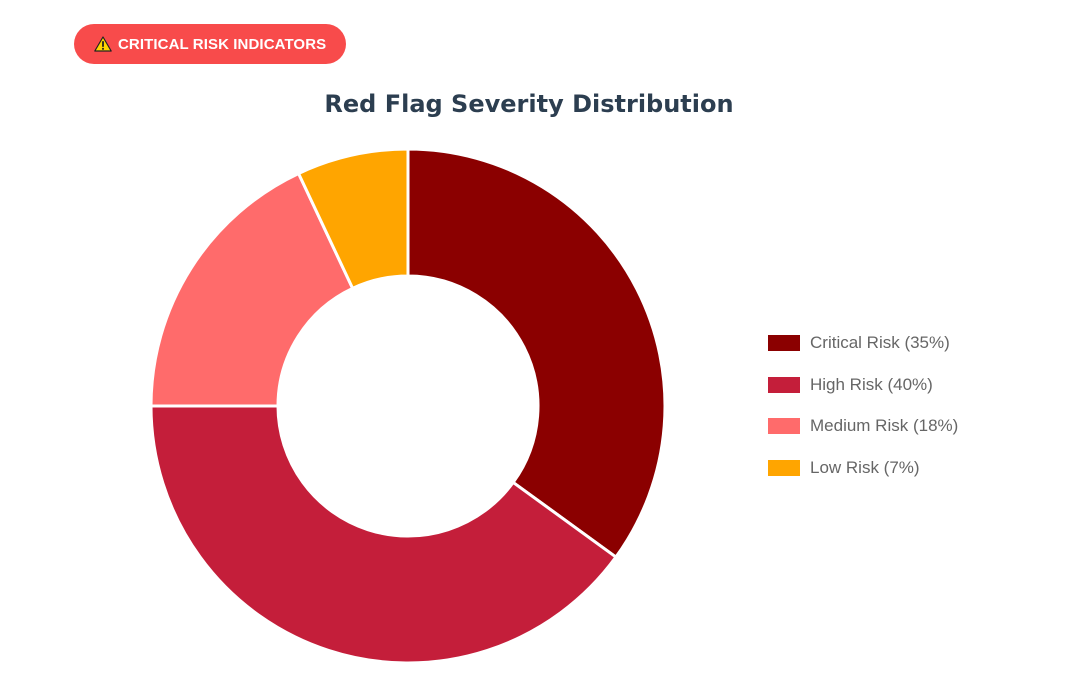  I want to click on legend-label-high: High Risk (40%), so click(871, 384).